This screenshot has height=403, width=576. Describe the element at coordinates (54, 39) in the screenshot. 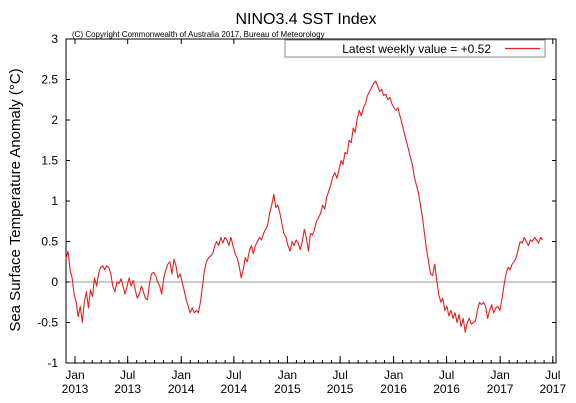

I see `y-tick-label: 3` at that location.